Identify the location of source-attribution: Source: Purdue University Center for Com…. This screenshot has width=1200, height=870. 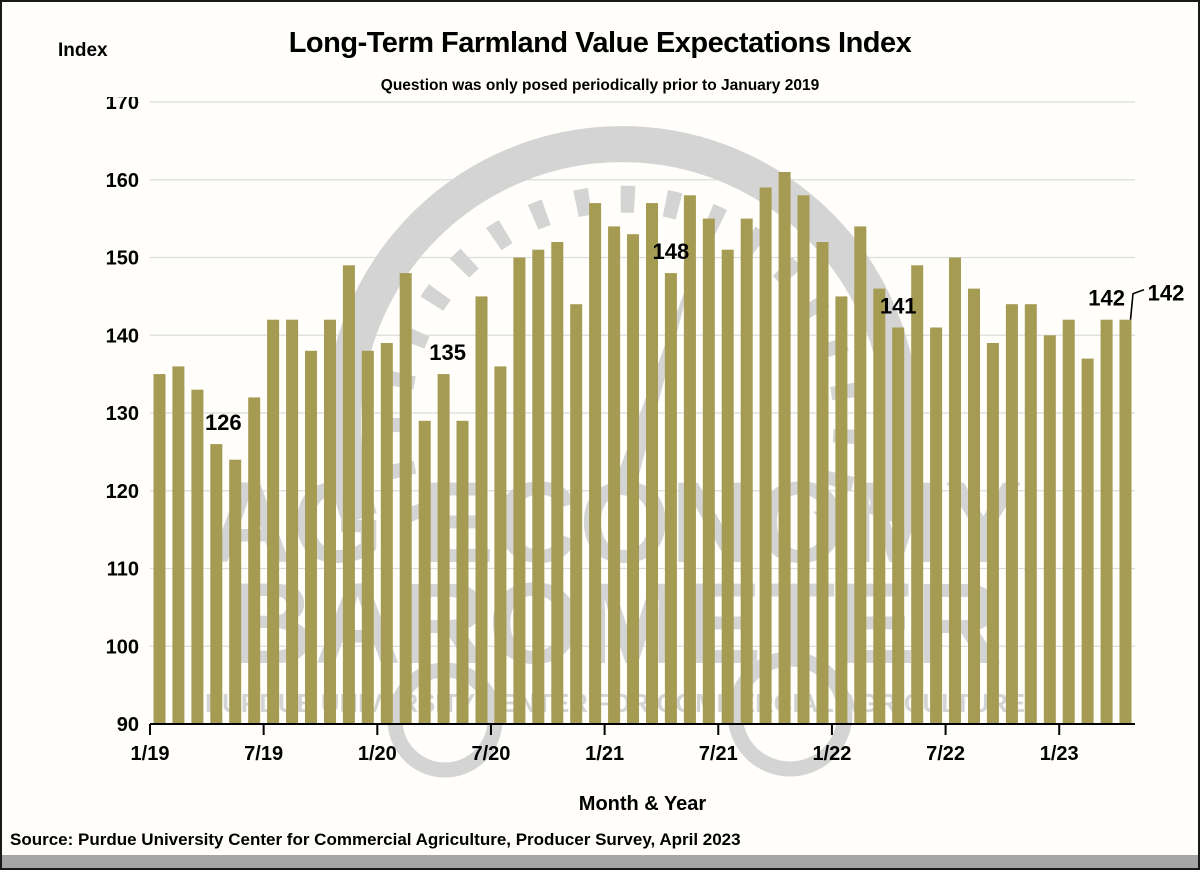
(375, 839).